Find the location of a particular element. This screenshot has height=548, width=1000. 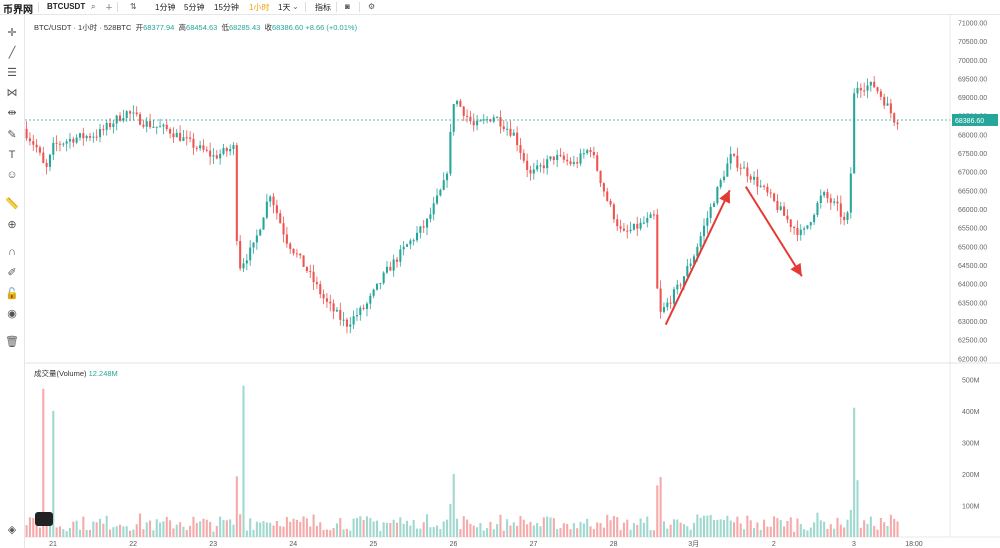

eye-icon: ◉ is located at coordinates (12, 313).